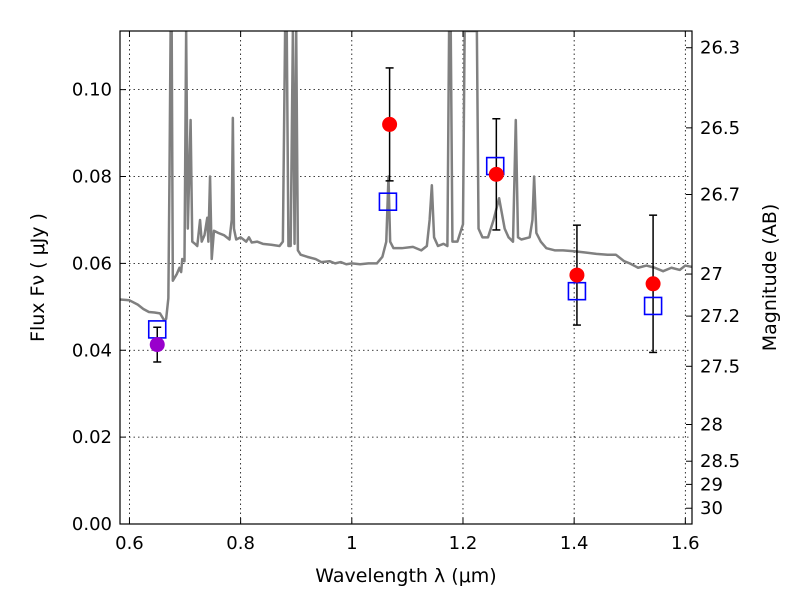 This screenshot has height=600, width=800. What do you see at coordinates (720, 48) in the screenshot?
I see `right-y-tick-label: 26.3` at bounding box center [720, 48].